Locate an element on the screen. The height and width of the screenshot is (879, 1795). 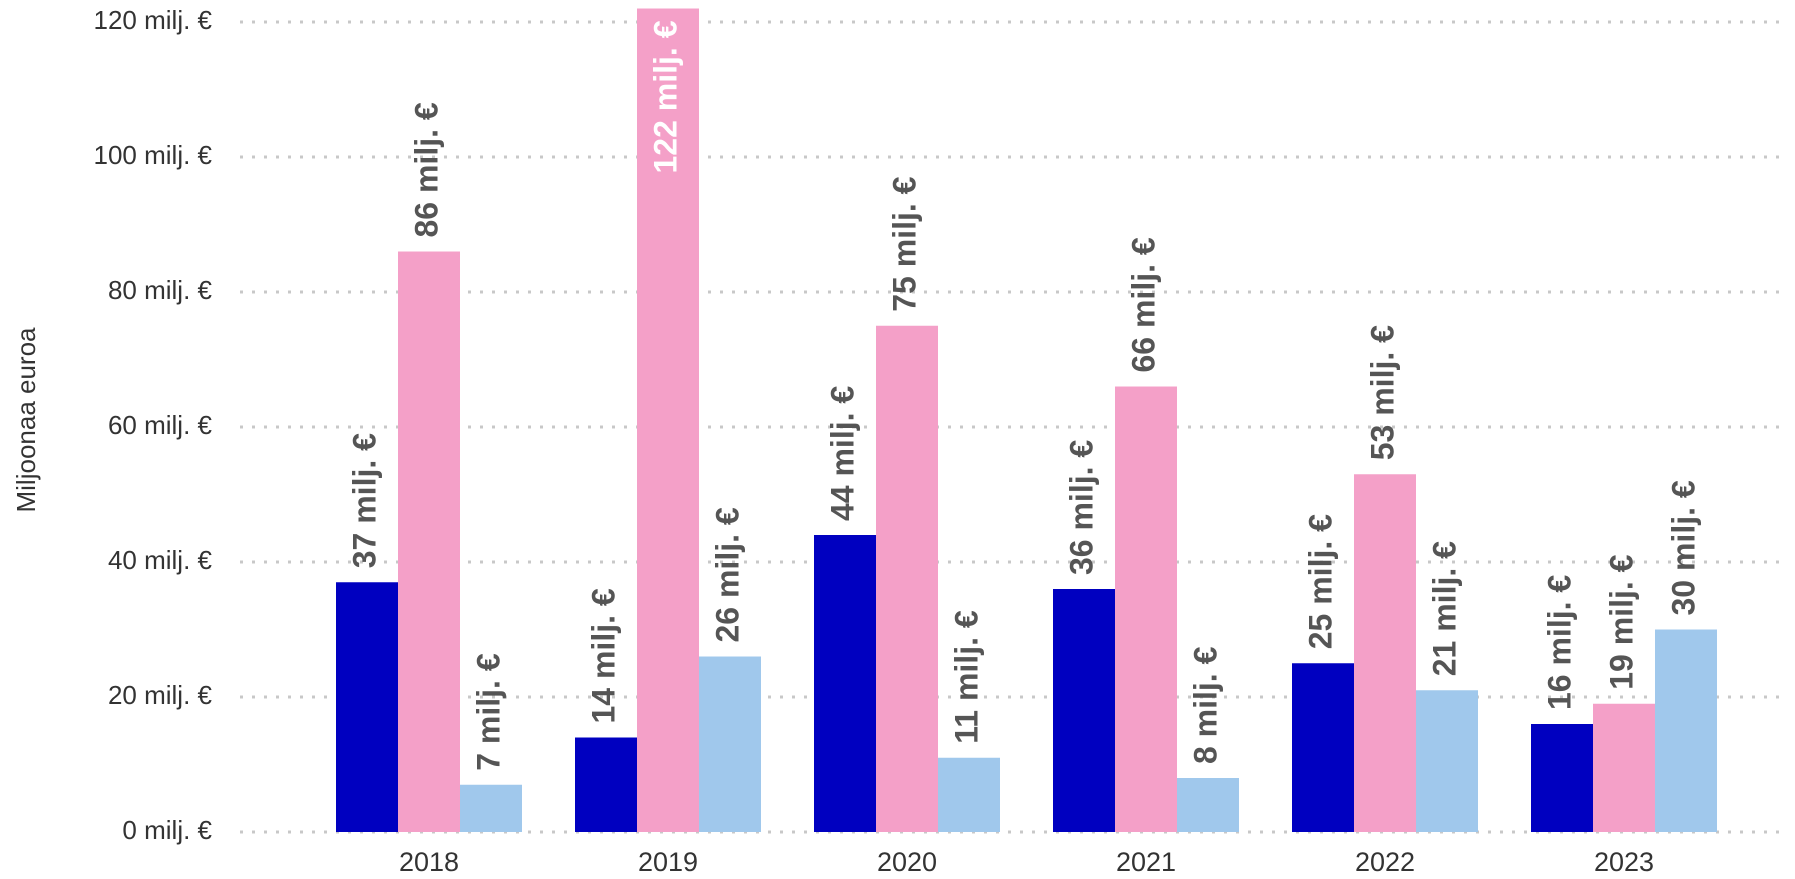
y-axis-label: Miljoonaa euroa is located at coordinates (26, 420).